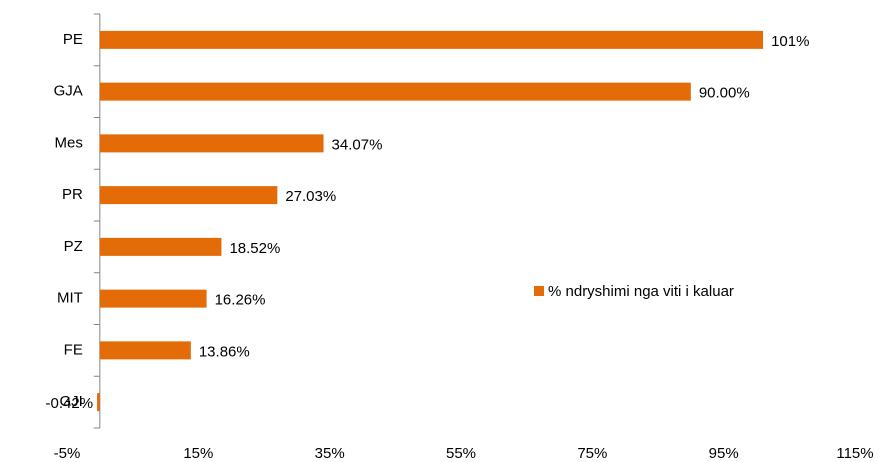  What do you see at coordinates (592, 453) in the screenshot?
I see `x-tick-label: 75%` at bounding box center [592, 453].